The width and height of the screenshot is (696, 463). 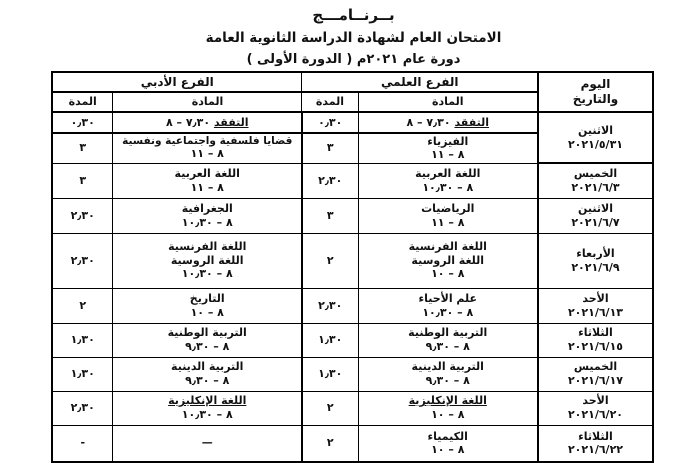 I want to click on sci-duration-cell: ٠٫٣٠, so click(x=329, y=122).